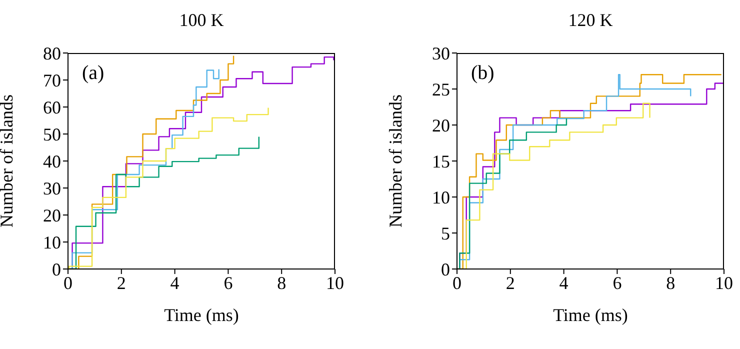 The image size is (740, 349). Describe the element at coordinates (441, 161) in the screenshot. I see `y-tick-label: 15` at that location.